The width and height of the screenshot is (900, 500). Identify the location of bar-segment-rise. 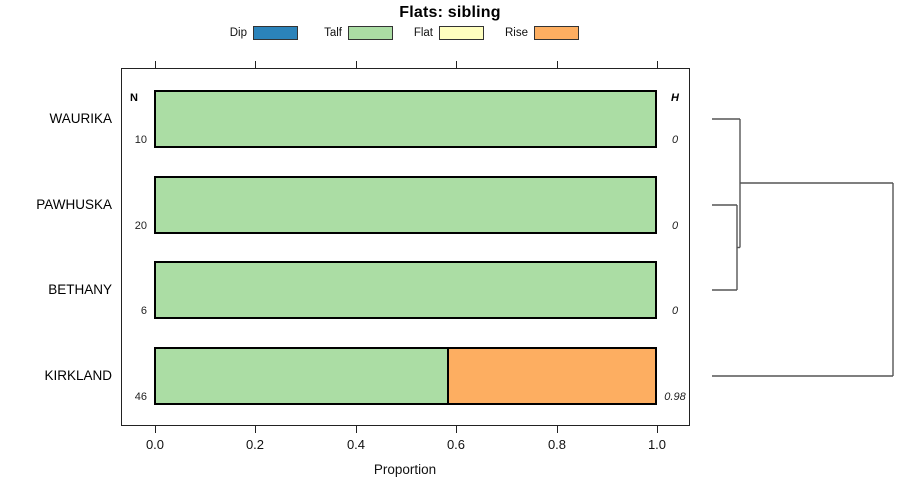
(551, 376).